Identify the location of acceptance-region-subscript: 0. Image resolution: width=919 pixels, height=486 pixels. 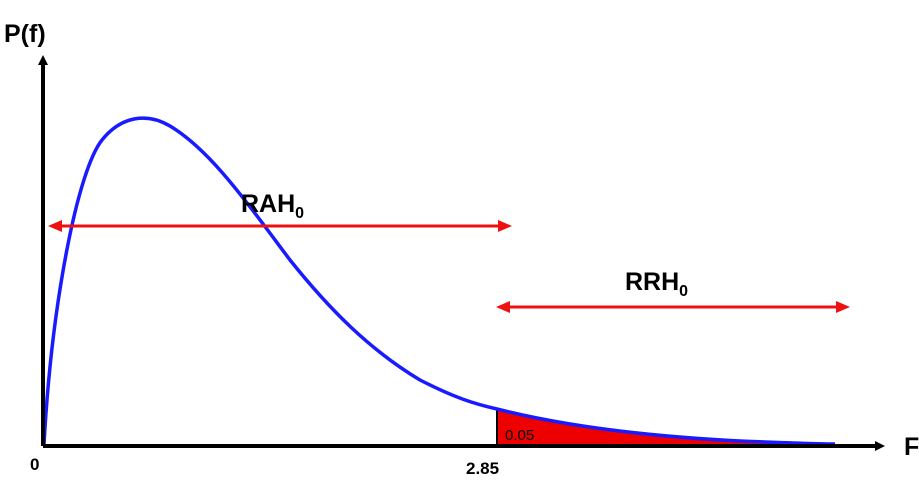
(299, 213).